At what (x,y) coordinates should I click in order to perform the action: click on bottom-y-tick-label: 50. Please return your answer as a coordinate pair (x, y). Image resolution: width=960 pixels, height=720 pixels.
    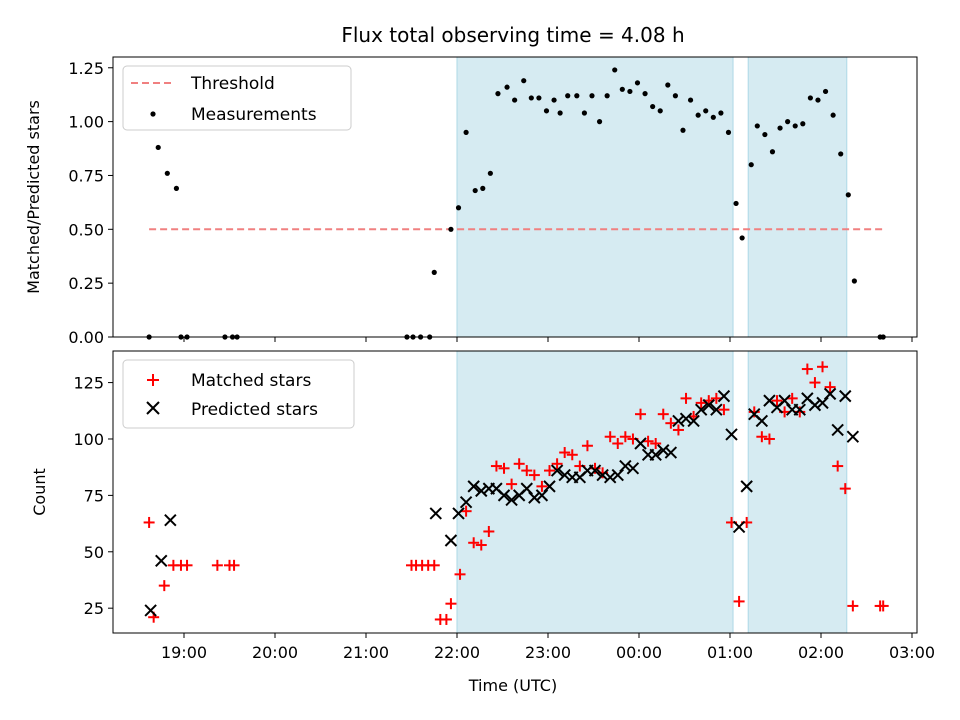
    Looking at the image, I should click on (94, 552).